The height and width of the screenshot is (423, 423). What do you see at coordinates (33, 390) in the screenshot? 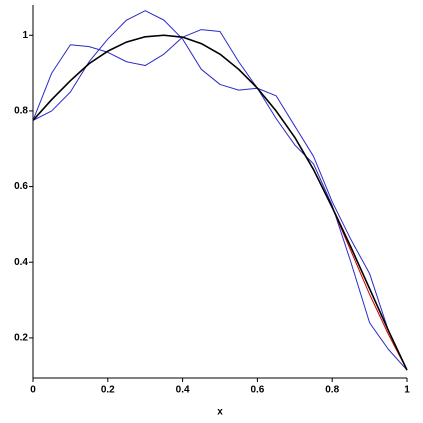
I see `x-tick-label: 0` at bounding box center [33, 390].